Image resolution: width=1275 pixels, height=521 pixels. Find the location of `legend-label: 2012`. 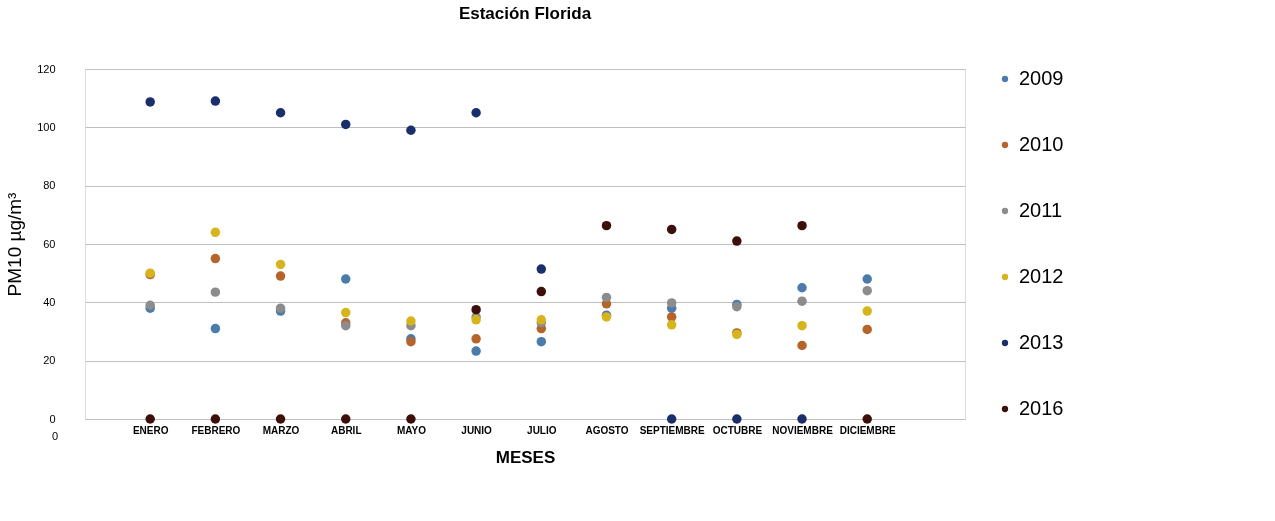

legend-label: 2012 is located at coordinates (1041, 276).